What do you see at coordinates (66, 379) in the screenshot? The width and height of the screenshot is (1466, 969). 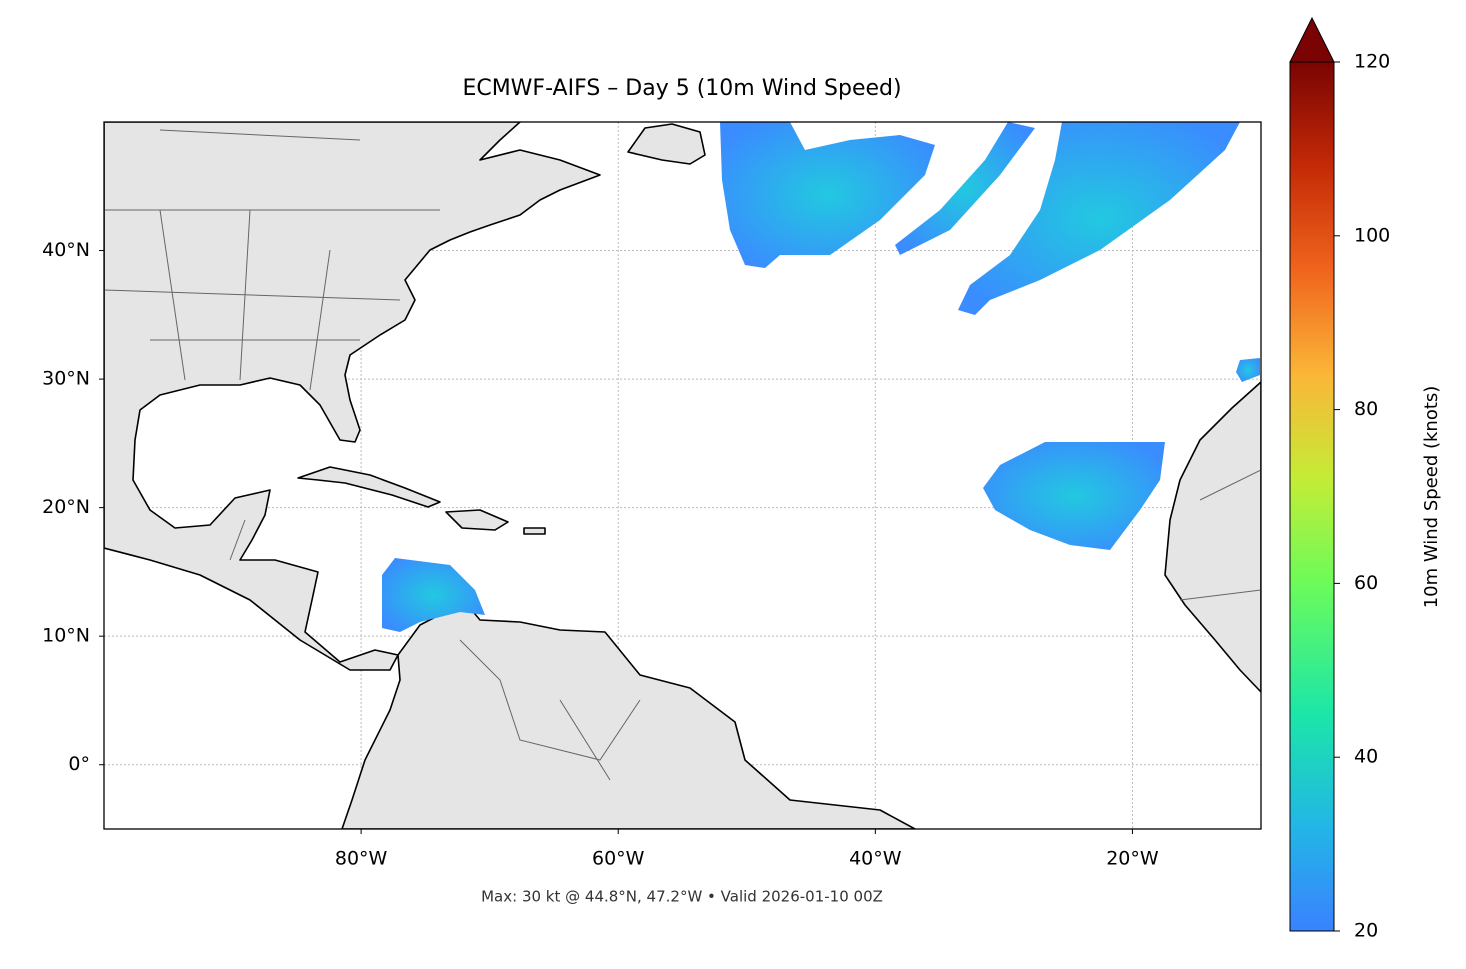 I see `y-tick-label: 30°N` at bounding box center [66, 379].